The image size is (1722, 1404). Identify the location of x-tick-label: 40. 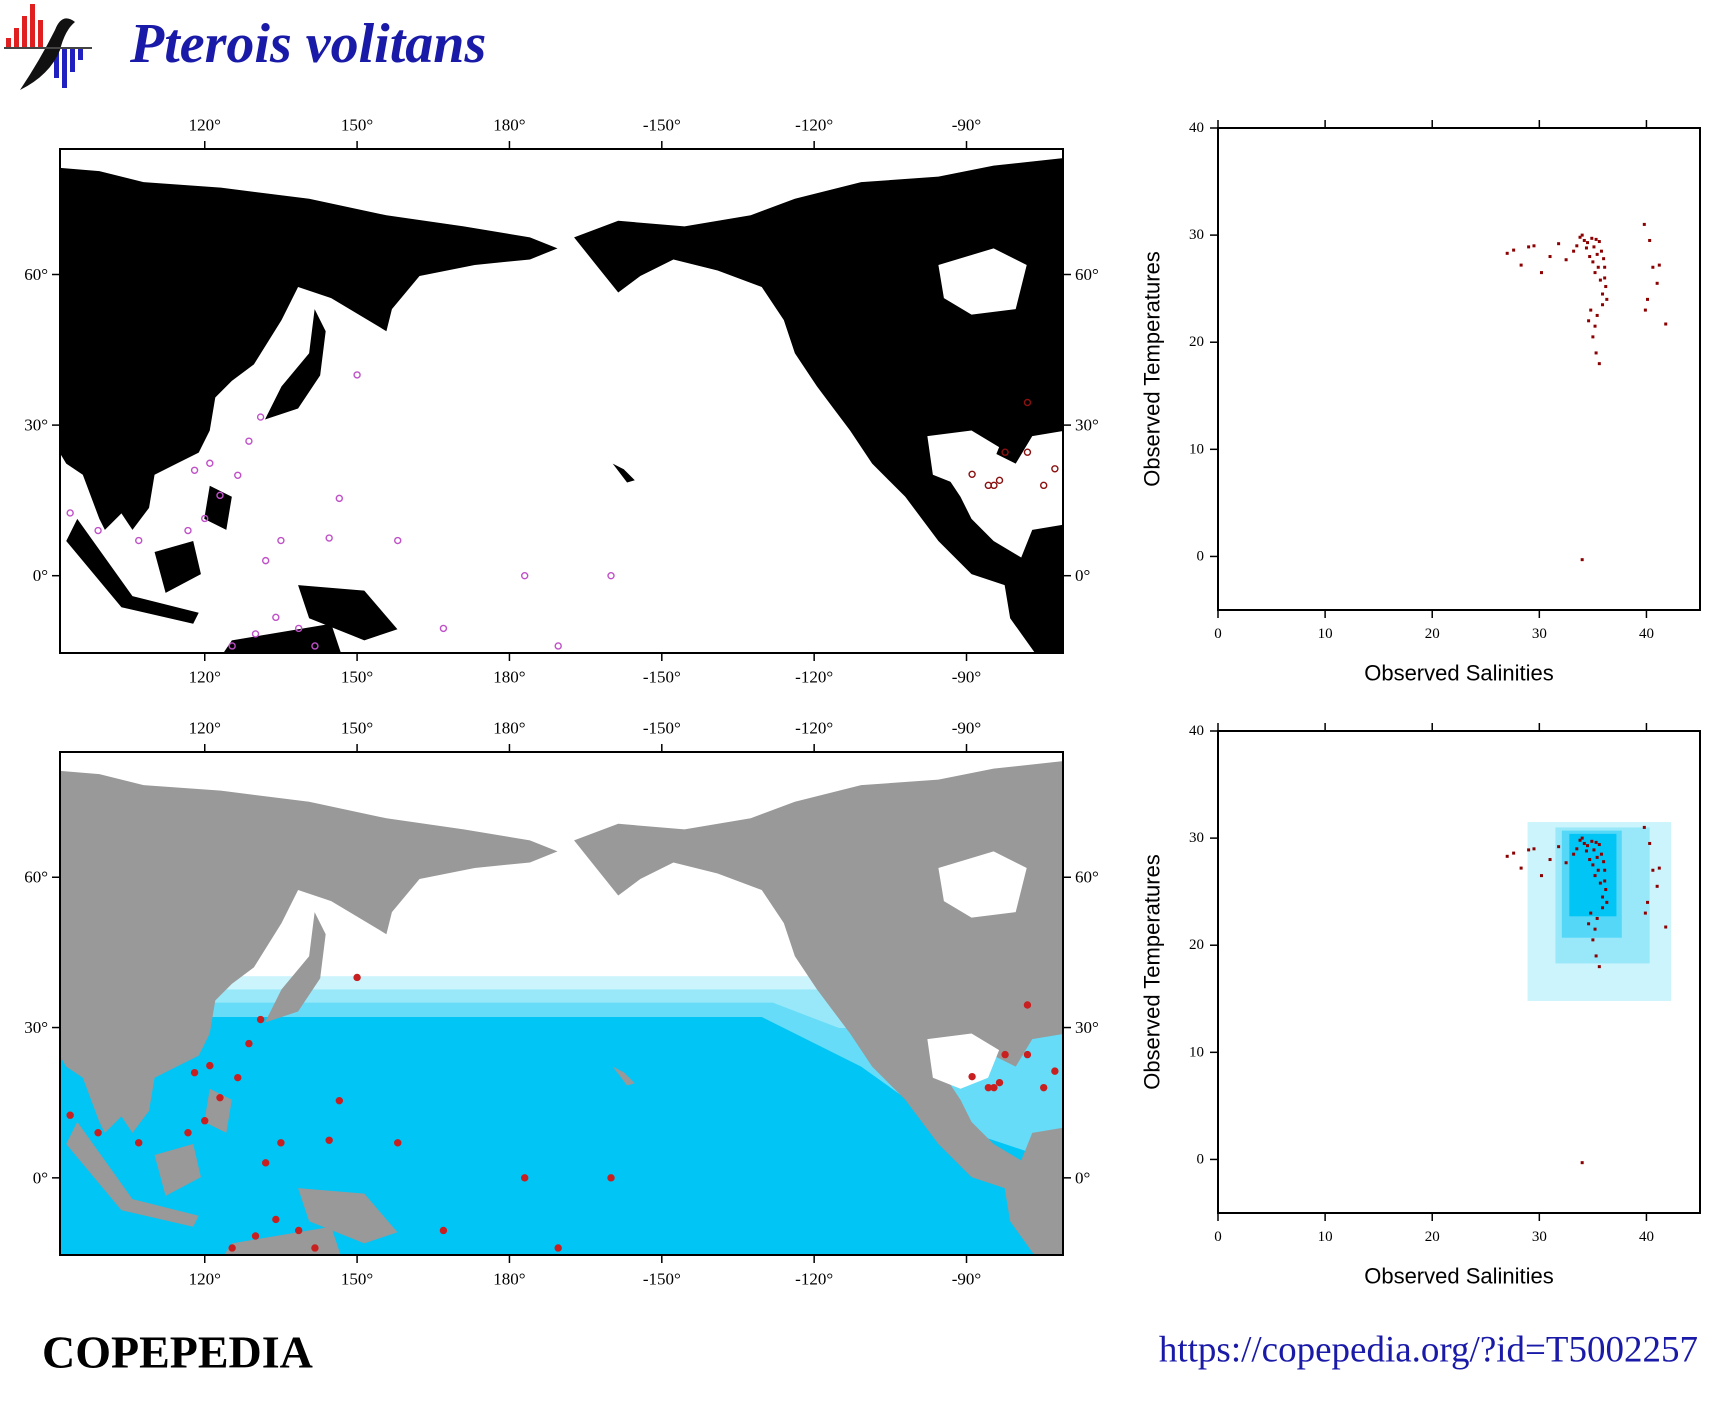
(1646, 1237).